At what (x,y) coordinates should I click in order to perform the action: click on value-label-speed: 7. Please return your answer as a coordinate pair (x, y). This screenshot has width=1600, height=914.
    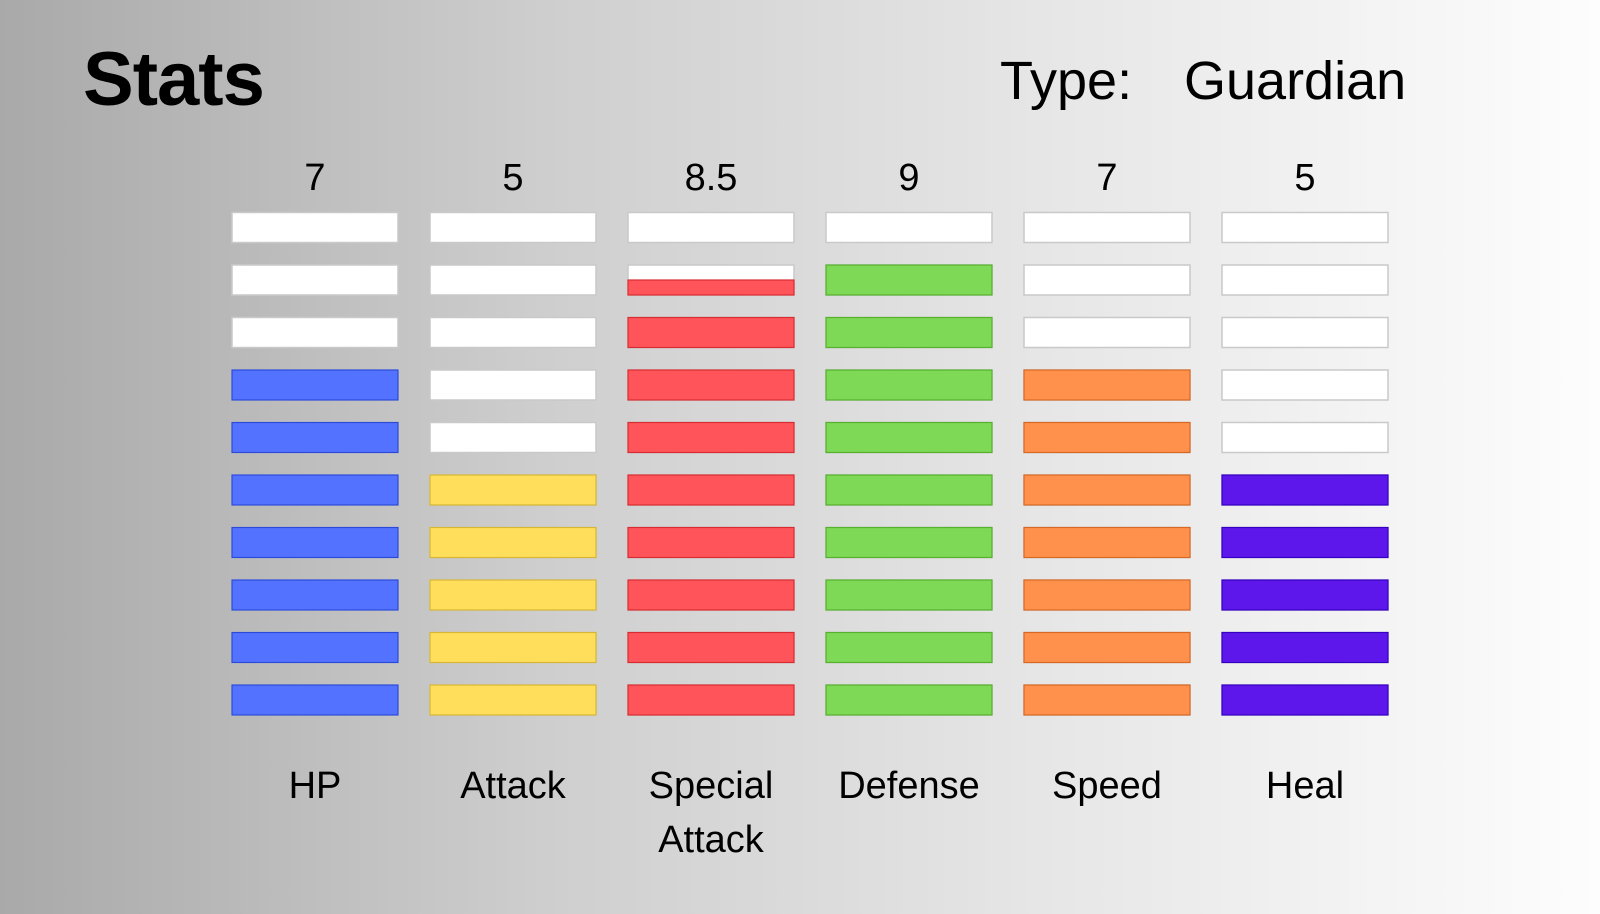
    Looking at the image, I should click on (1106, 178).